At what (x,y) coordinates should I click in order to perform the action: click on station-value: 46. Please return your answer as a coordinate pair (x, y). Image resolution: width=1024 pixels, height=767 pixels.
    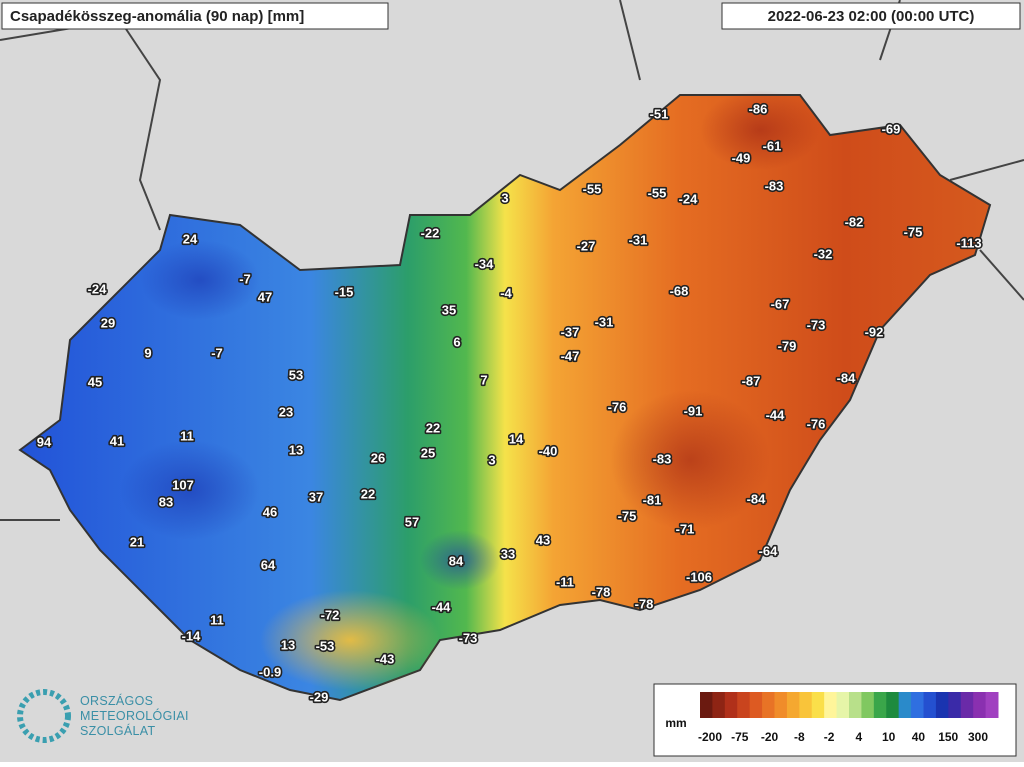
    Looking at the image, I should click on (270, 511).